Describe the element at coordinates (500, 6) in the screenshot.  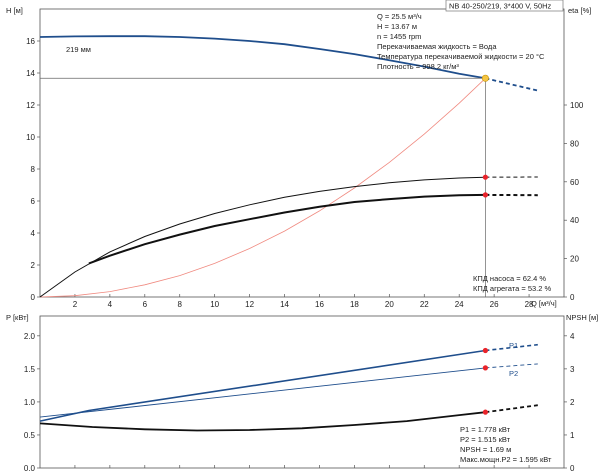
I see `chart-title: NB 40-250/219, 3*400 V, 50Hz` at that location.